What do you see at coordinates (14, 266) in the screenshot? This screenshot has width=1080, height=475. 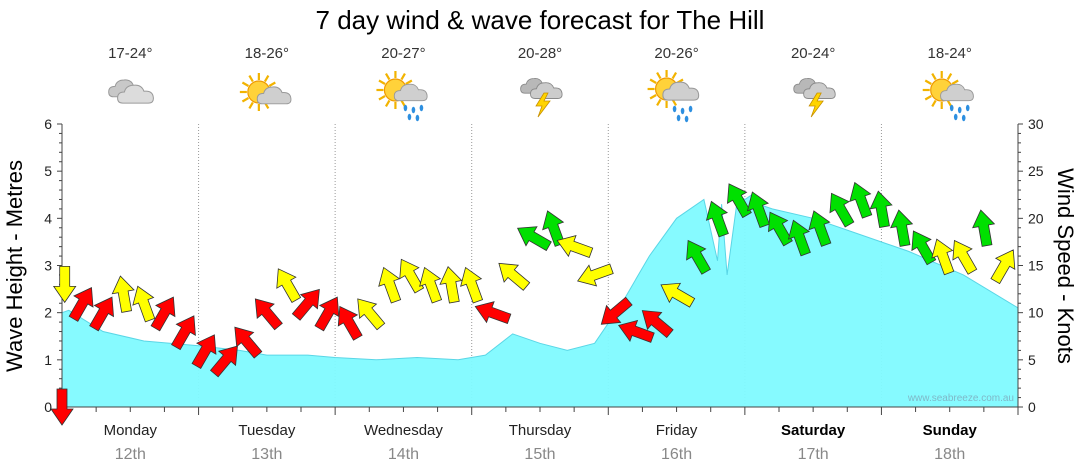 I see `left-axis-label: Wave Height - Metres` at bounding box center [14, 266].